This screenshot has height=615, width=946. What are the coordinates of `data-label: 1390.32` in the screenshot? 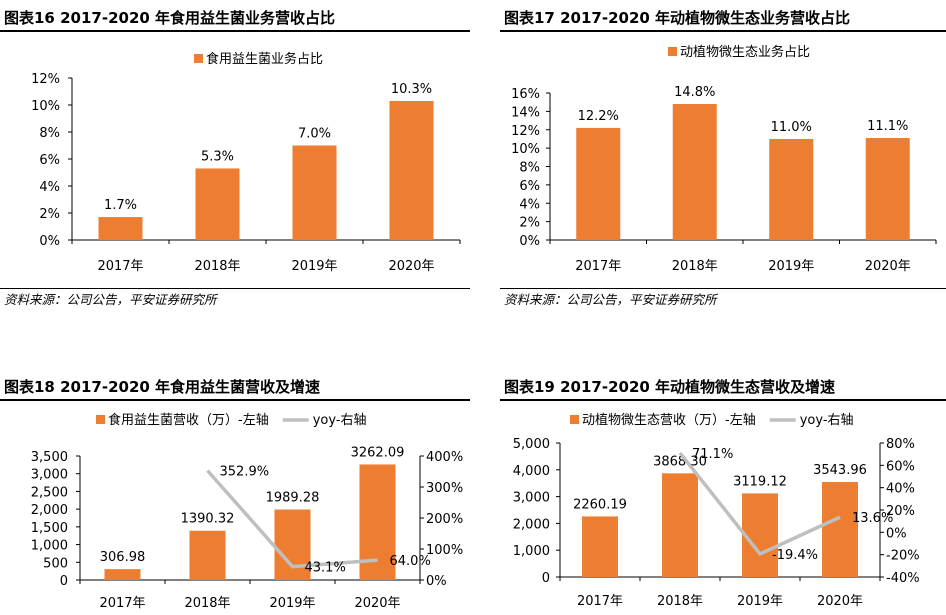 It's located at (208, 519).